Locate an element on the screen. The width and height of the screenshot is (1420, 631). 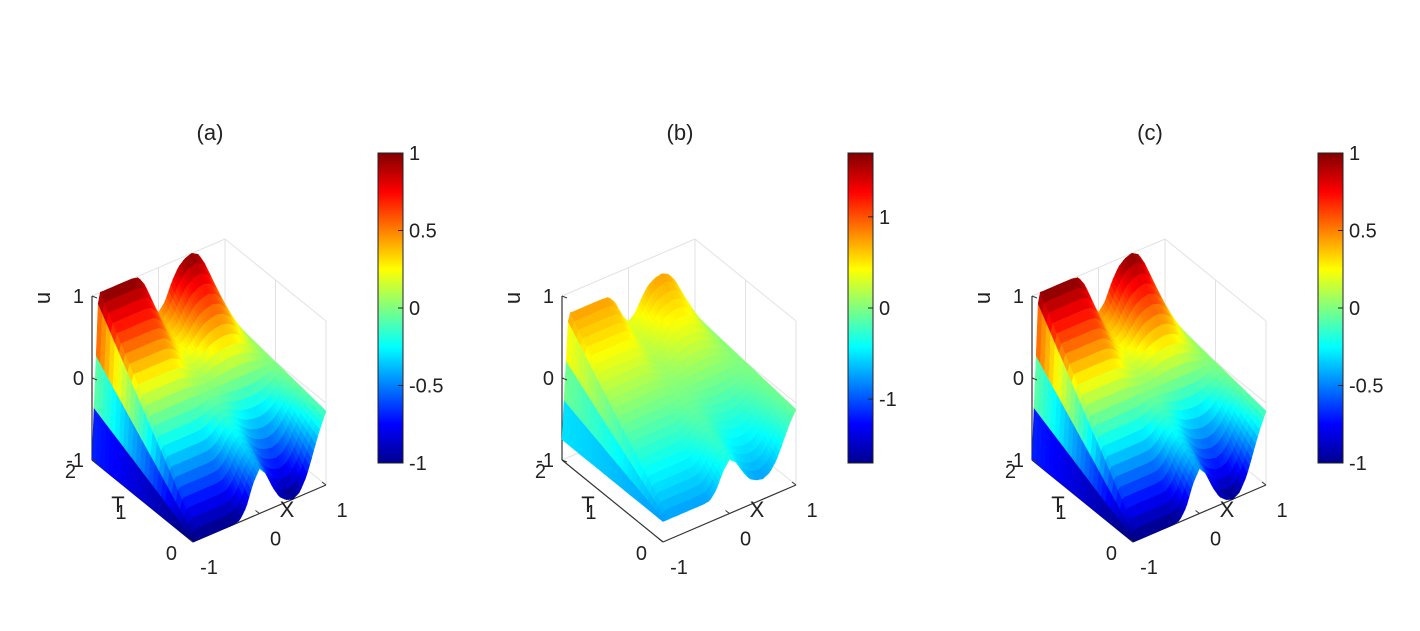
chart-title: (c) is located at coordinates (1150, 132).